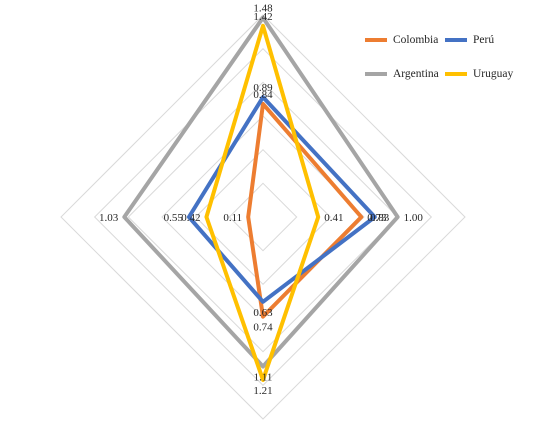 This screenshot has width=549, height=424. I want to click on data-label-per-left: 0.55, so click(174, 218).